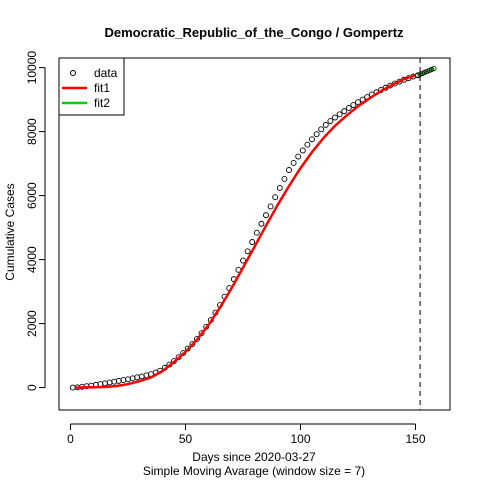 This screenshot has width=480, height=480. Describe the element at coordinates (186, 439) in the screenshot. I see `x-tick-label: 50` at that location.